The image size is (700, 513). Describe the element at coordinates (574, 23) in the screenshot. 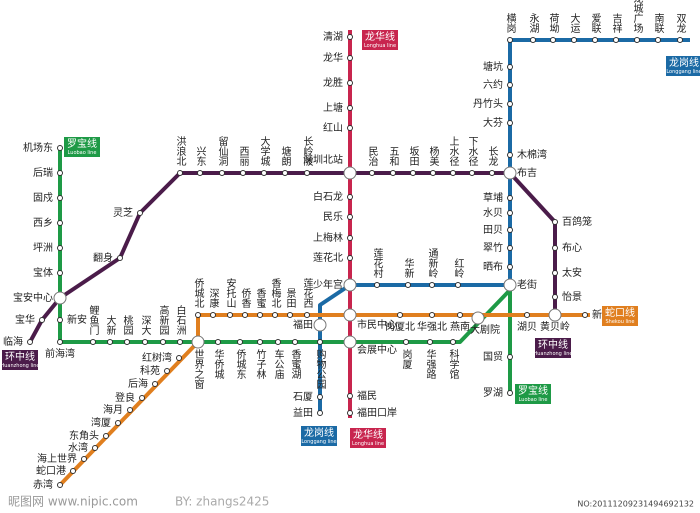

I see `station-label: 大运` at that location.